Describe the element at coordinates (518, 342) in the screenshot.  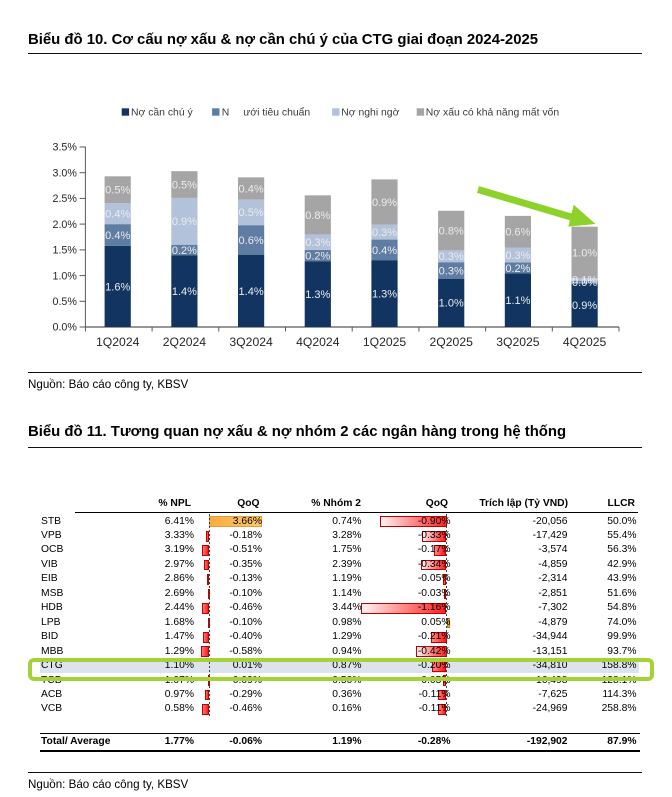
I see `svg-text: 3Q2025` at that location.